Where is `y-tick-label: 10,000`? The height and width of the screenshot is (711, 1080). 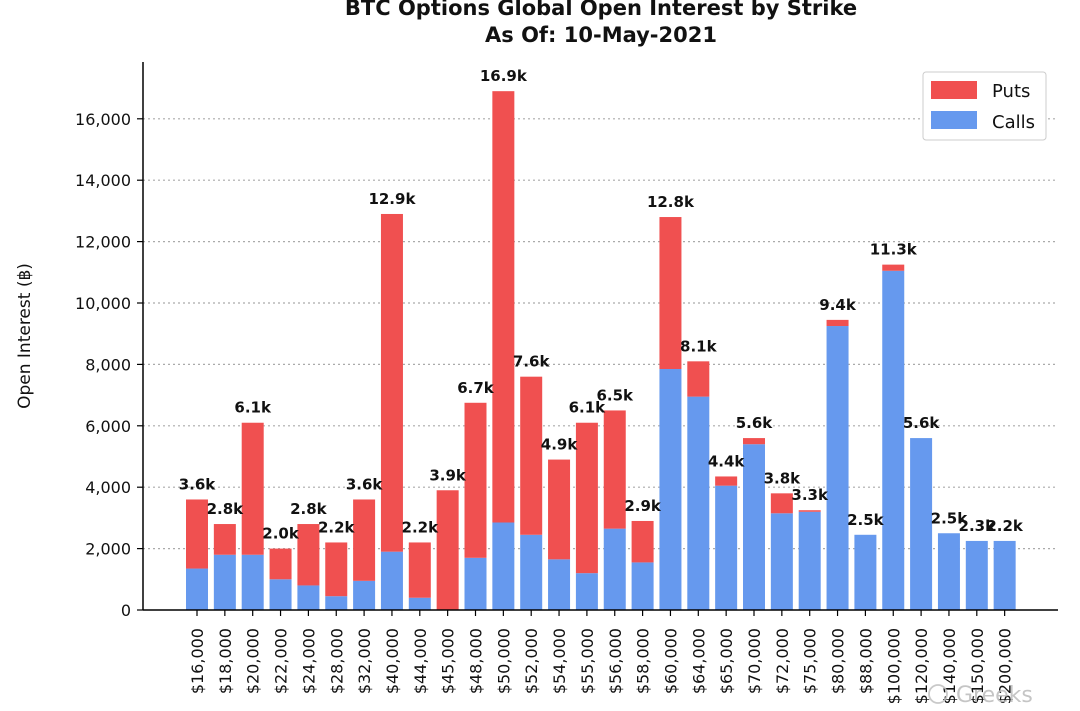 y-tick-label: 10,000 is located at coordinates (103, 303).